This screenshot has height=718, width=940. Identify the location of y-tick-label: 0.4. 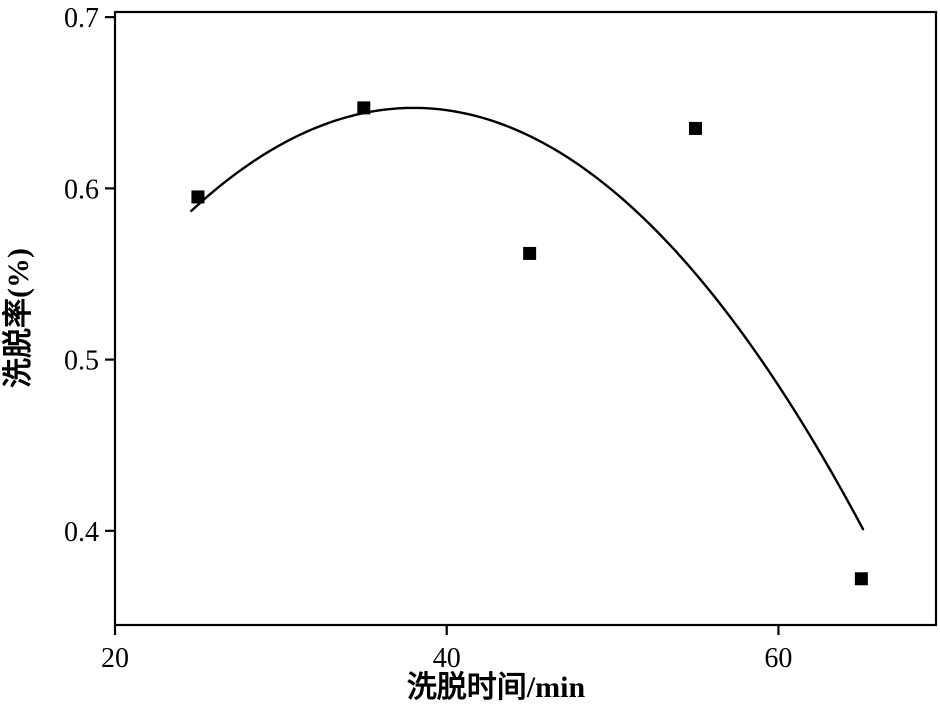
(81, 532).